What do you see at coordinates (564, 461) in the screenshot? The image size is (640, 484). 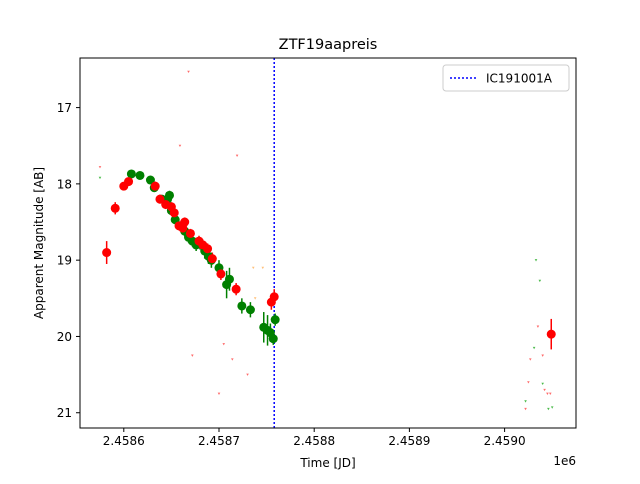 I see `x-axis-offset-label: 1e6` at bounding box center [564, 461].